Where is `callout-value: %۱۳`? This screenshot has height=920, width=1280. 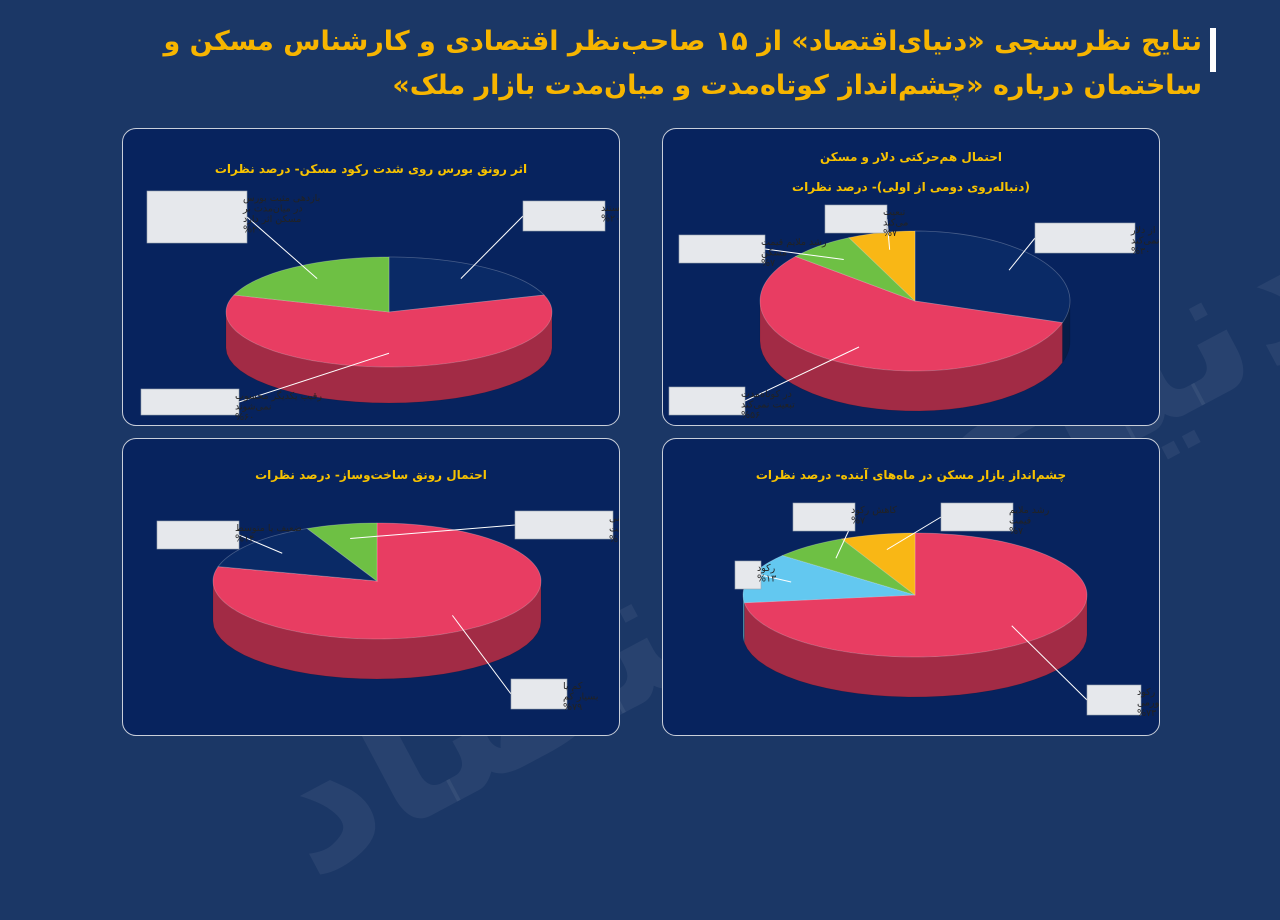
callout-value: %۱۳ is located at coordinates (766, 579).